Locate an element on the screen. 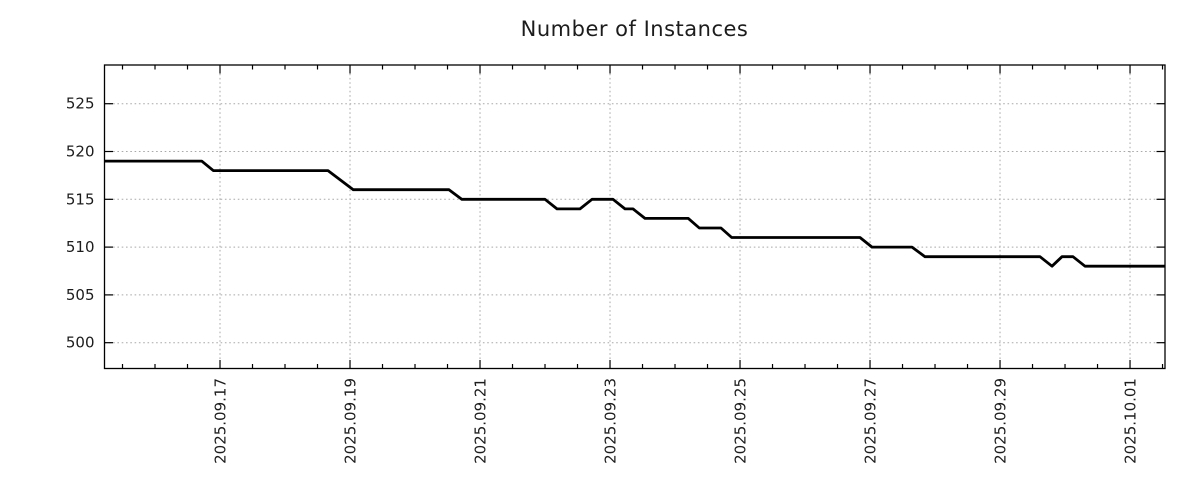 The width and height of the screenshot is (1200, 500). y-tick-label: 505 is located at coordinates (80, 295).